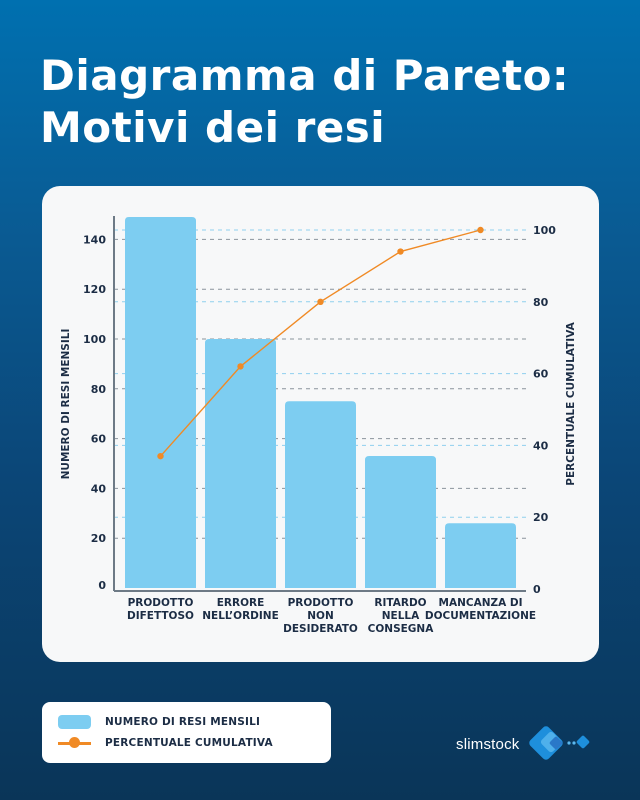 The width and height of the screenshot is (640, 800). Describe the element at coordinates (99, 488) in the screenshot. I see `y-tick-label: 40` at that location.